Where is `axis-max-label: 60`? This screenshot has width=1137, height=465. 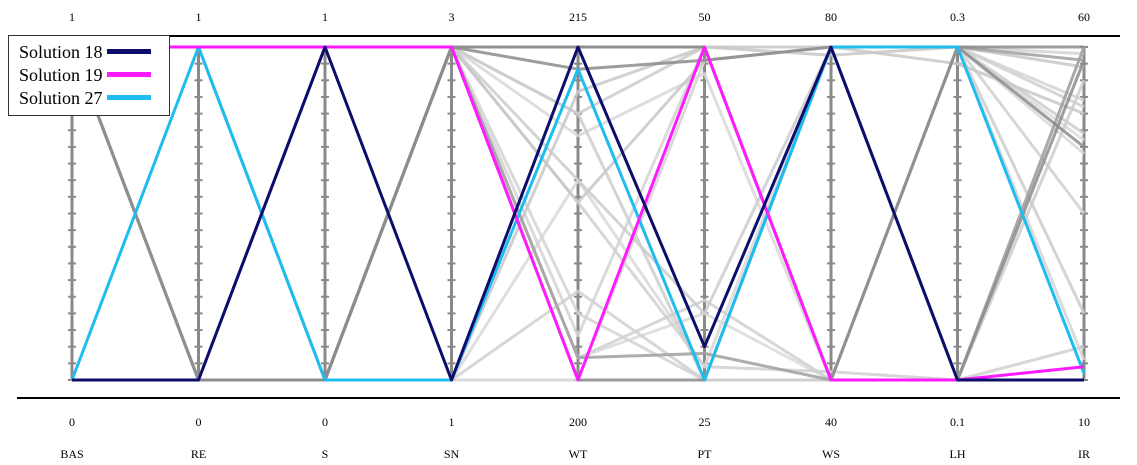 axis-max-label: 60 is located at coordinates (1084, 17).